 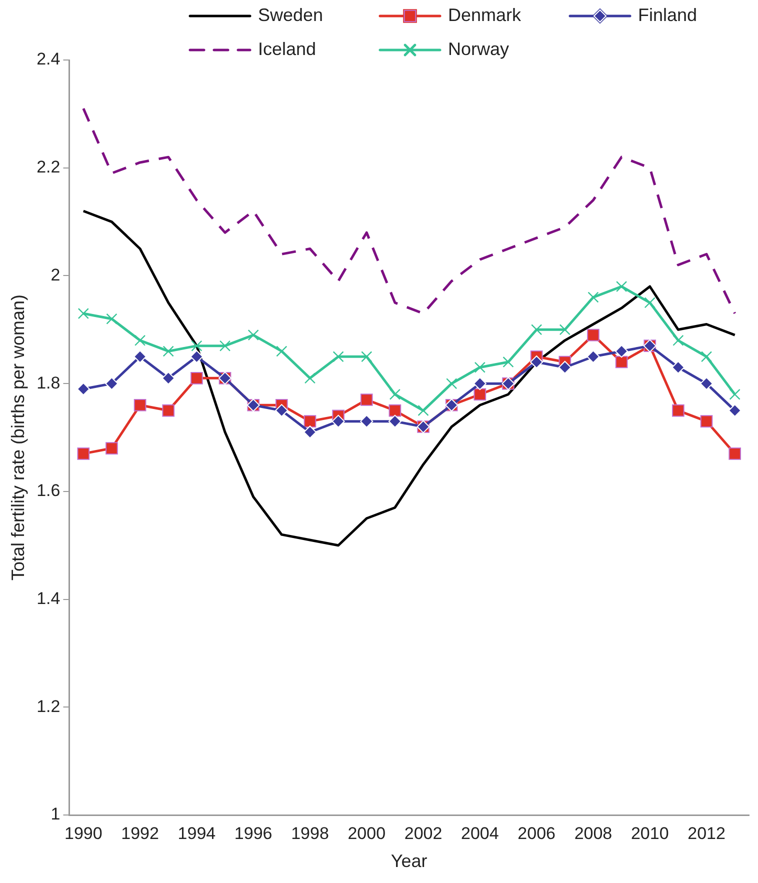 I want to click on x-tick-label: 2000, so click(x=367, y=833).